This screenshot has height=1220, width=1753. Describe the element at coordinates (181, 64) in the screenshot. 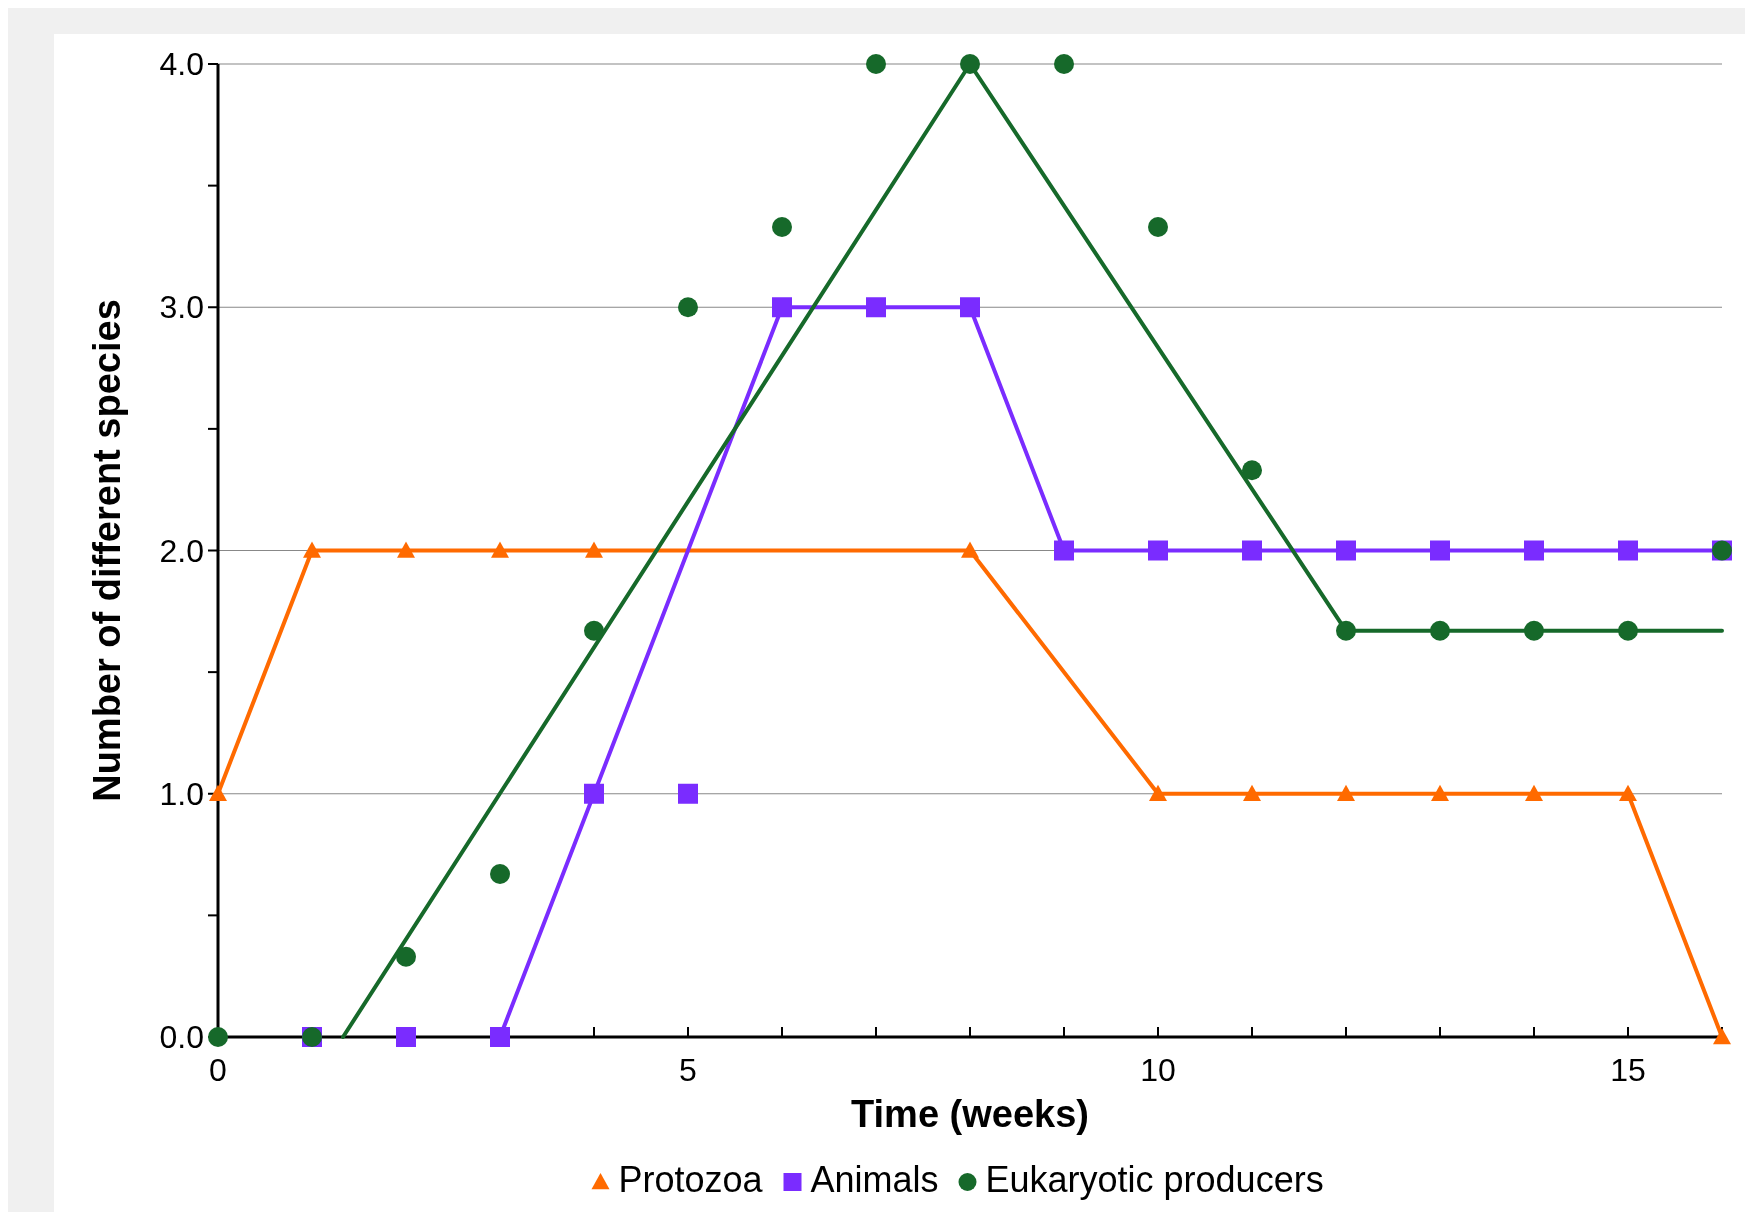

I see `y-tick-label: 4.0` at that location.